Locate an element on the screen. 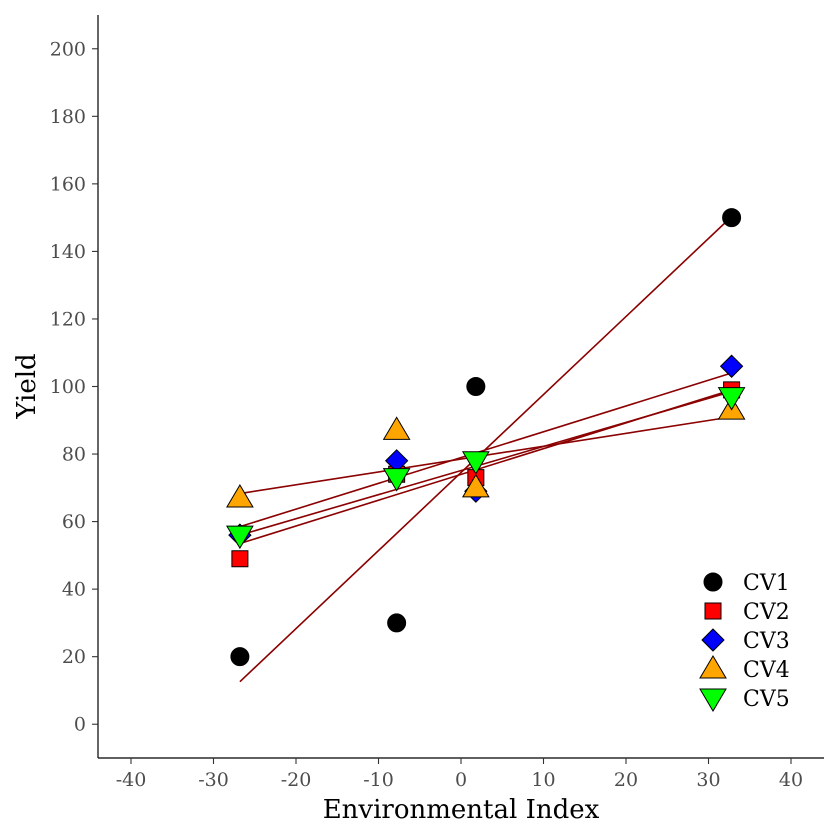 The image size is (840, 840). legend-label: CV4 is located at coordinates (766, 670).